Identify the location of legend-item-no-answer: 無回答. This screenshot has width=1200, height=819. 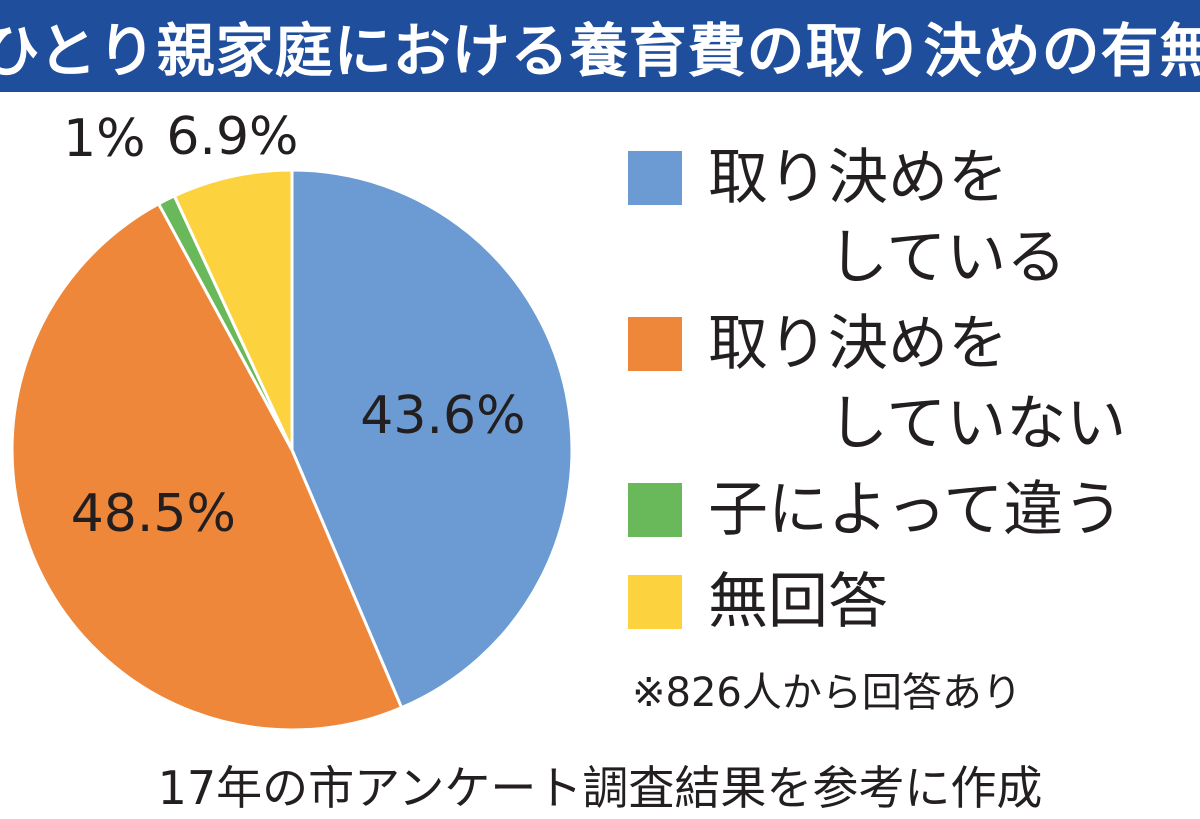
(910, 608).